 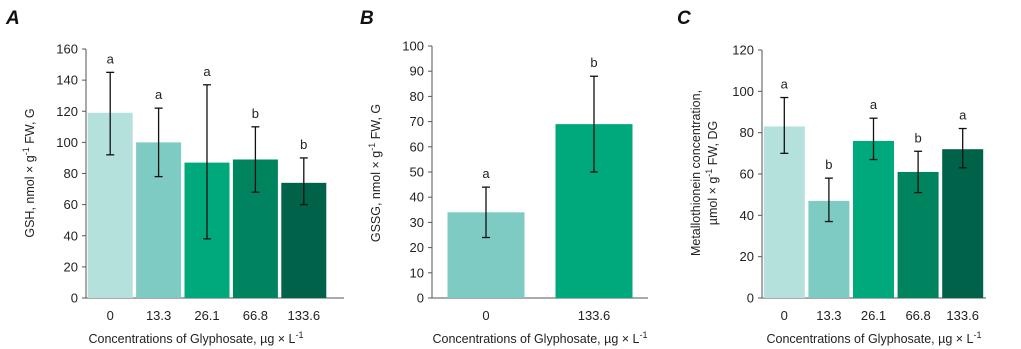 What do you see at coordinates (417, 272) in the screenshot?
I see `panel-b-y-tick-label: 10` at bounding box center [417, 272].